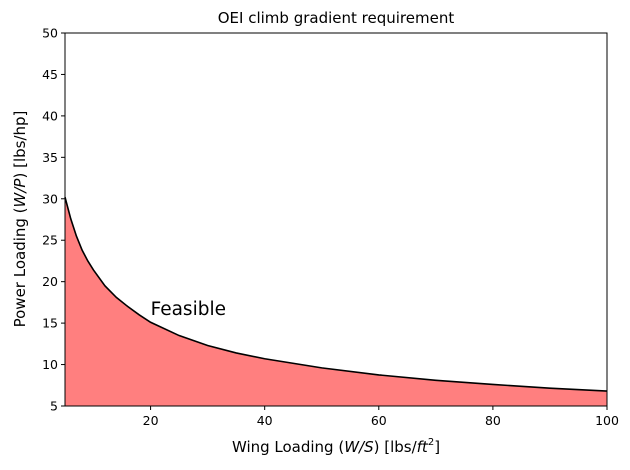  What do you see at coordinates (188, 309) in the screenshot?
I see `annotation-feasible: Feasible` at bounding box center [188, 309].